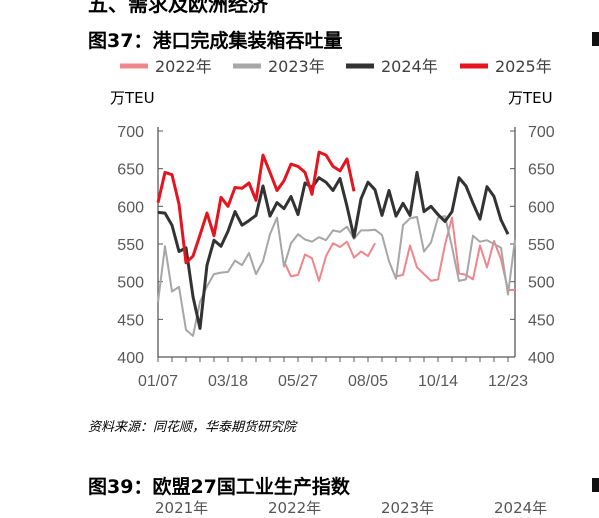 Image resolution: width=599 pixels, height=518 pixels. I want to click on legend-label: 2023年, so click(296, 66).